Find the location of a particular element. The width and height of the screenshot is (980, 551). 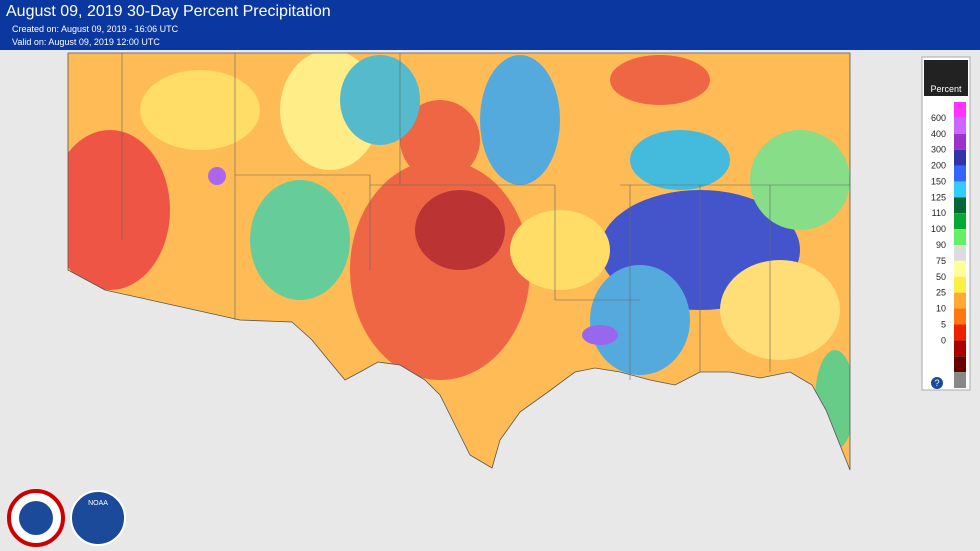

legend-label: 25 is located at coordinates (941, 293).